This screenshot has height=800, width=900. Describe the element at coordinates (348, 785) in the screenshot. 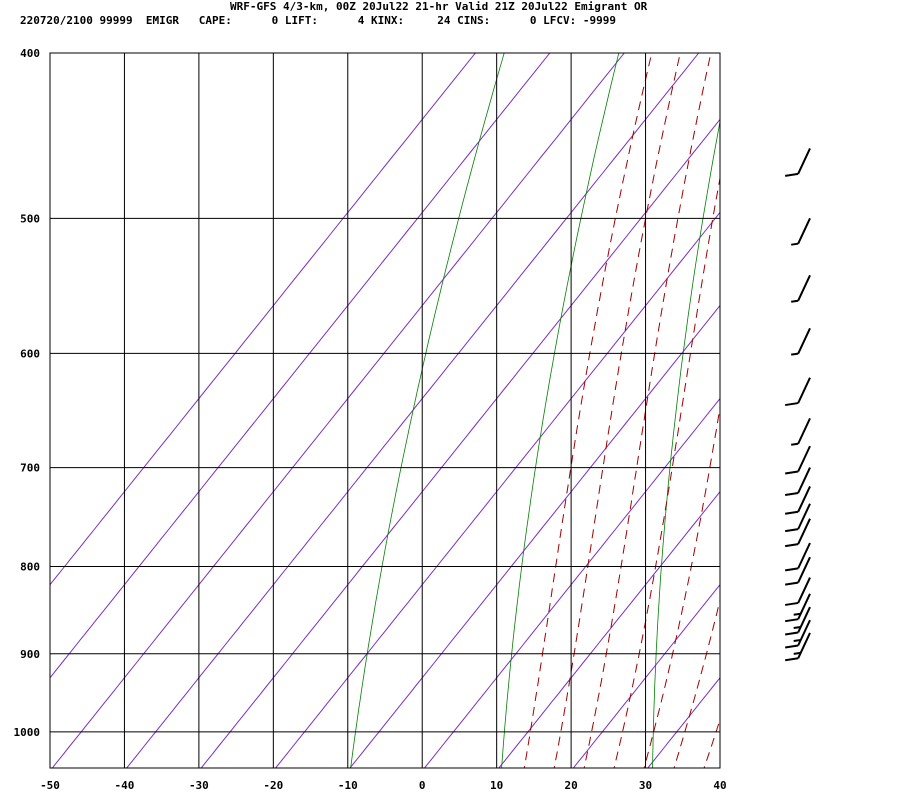

I see `x-tick-label: -10` at that location.